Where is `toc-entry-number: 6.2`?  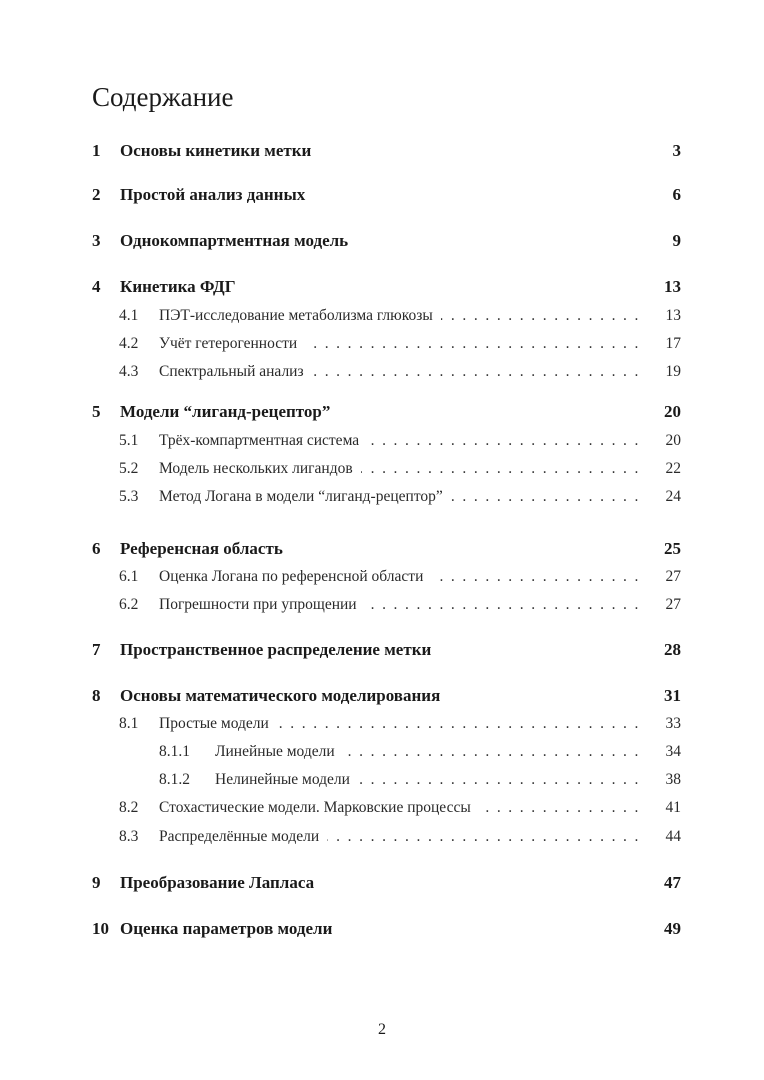
toc-entry-number: 6.2 is located at coordinates (129, 604).